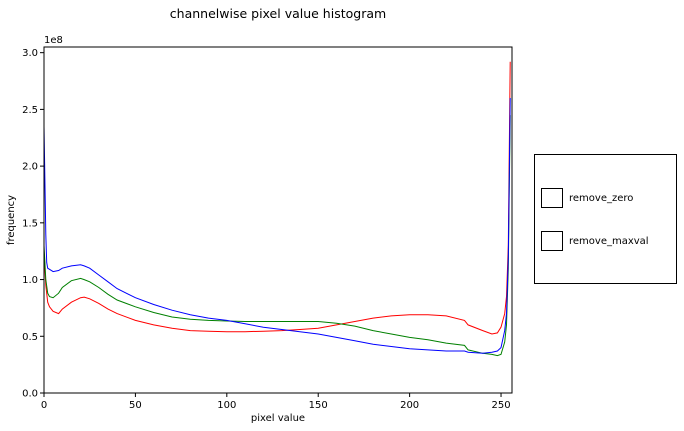 Image resolution: width=684 pixels, height=431 pixels. What do you see at coordinates (605, 219) in the screenshot?
I see `filter-options-panel: remove_zero remove_maxval` at bounding box center [605, 219].